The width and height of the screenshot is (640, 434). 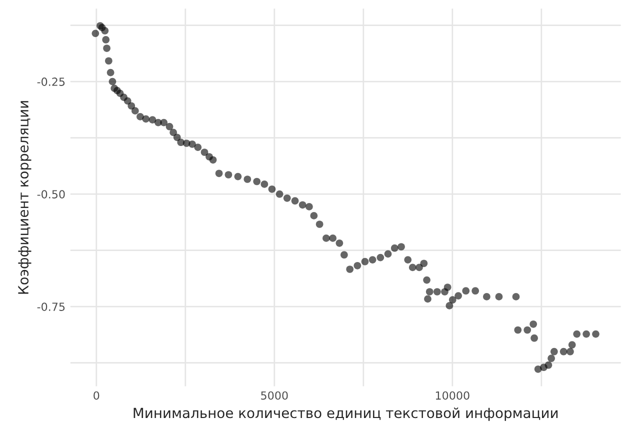 What do you see at coordinates (25, 197) in the screenshot?
I see `y-axis-title: Коэффициент корреляции` at bounding box center [25, 197].